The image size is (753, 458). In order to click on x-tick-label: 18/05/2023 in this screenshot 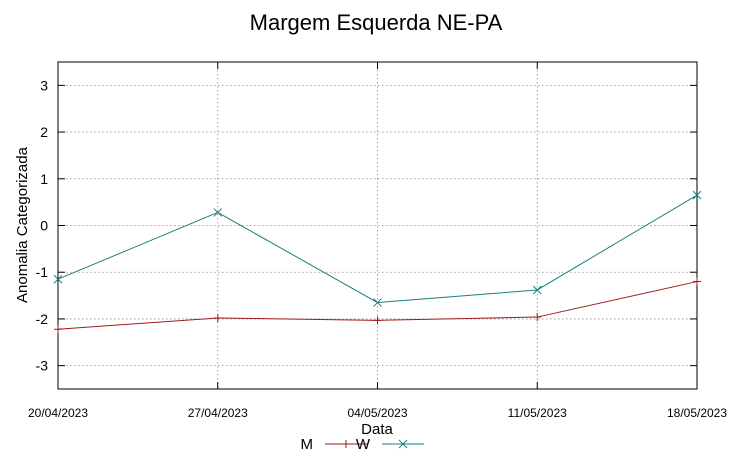, I will do `click(697, 413)`.